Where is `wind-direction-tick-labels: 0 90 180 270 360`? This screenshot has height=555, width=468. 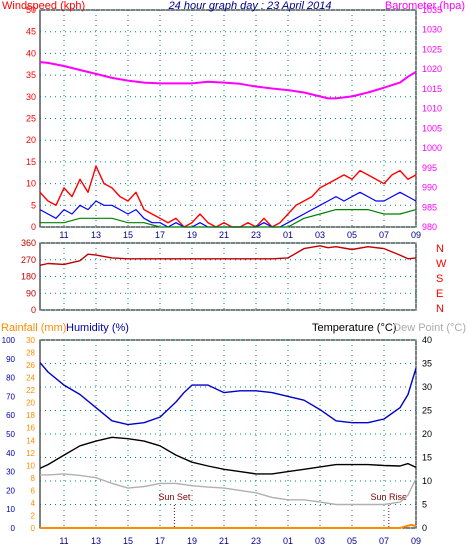
wind-direction-tick-labels: 0 90 180 270 360 is located at coordinates (28, 276).